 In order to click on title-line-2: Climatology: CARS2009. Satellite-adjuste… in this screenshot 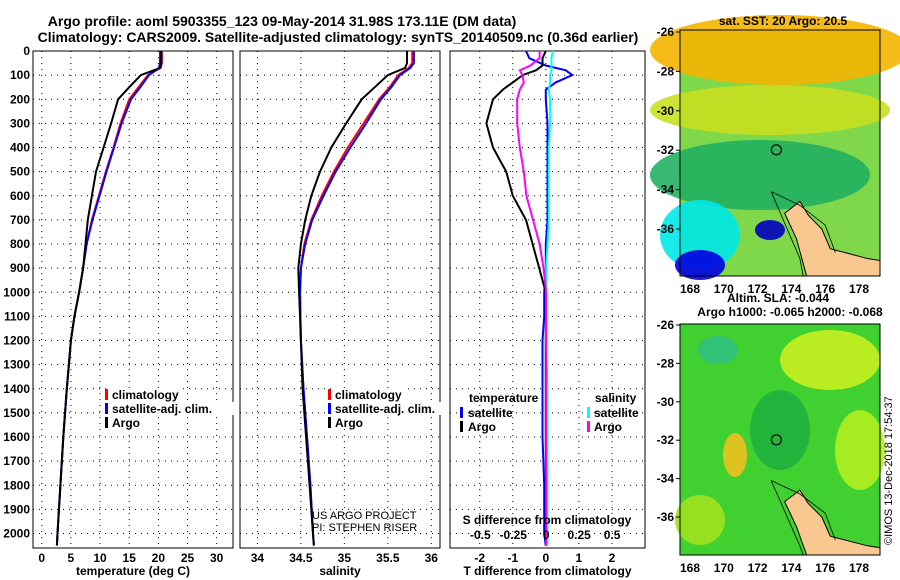, I will do `click(338, 37)`.